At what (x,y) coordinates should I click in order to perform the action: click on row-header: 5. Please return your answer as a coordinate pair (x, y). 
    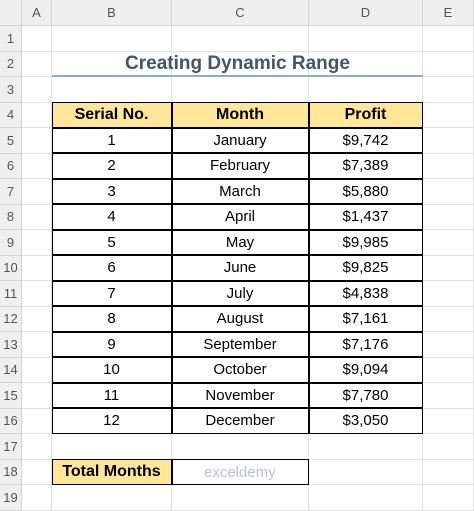
    Looking at the image, I should click on (11, 141).